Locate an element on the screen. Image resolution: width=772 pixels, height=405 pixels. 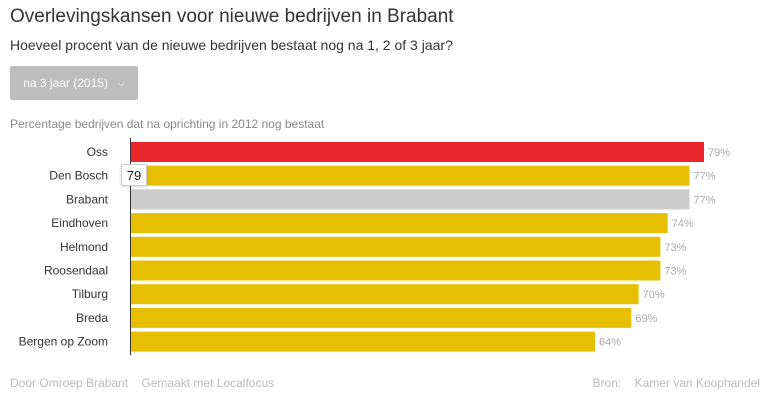
chevron-down-icon: ⌵ is located at coordinates (121, 82).